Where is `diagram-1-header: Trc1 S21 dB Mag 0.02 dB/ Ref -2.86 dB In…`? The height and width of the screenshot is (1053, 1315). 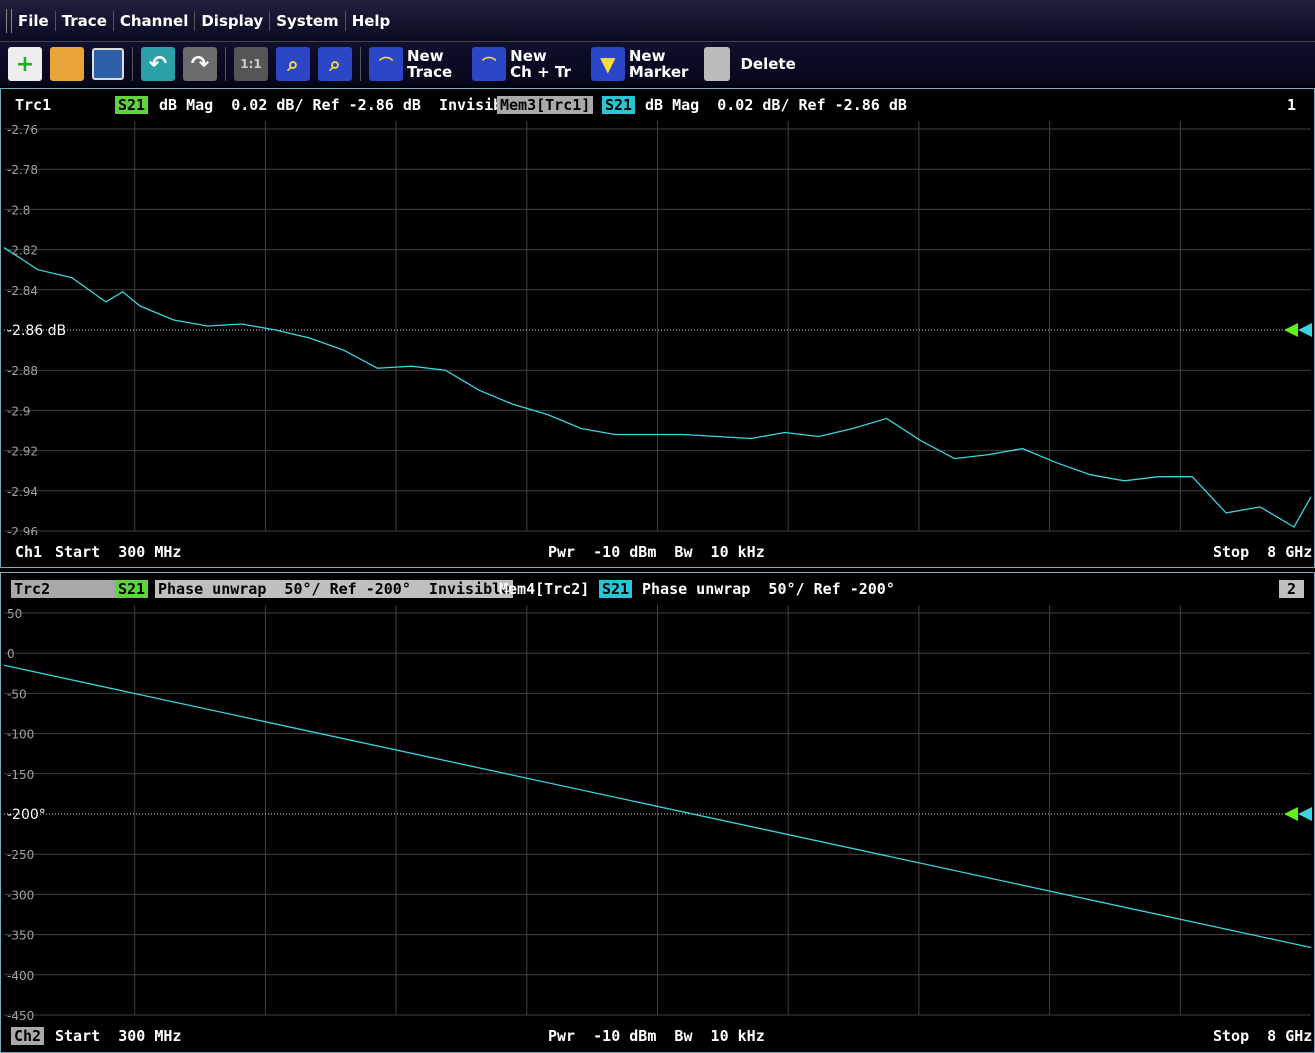 diagram-1-header: Trc1 S21 dB Mag 0.02 dB/ Ref -2.86 dB In… is located at coordinates (657, 105).